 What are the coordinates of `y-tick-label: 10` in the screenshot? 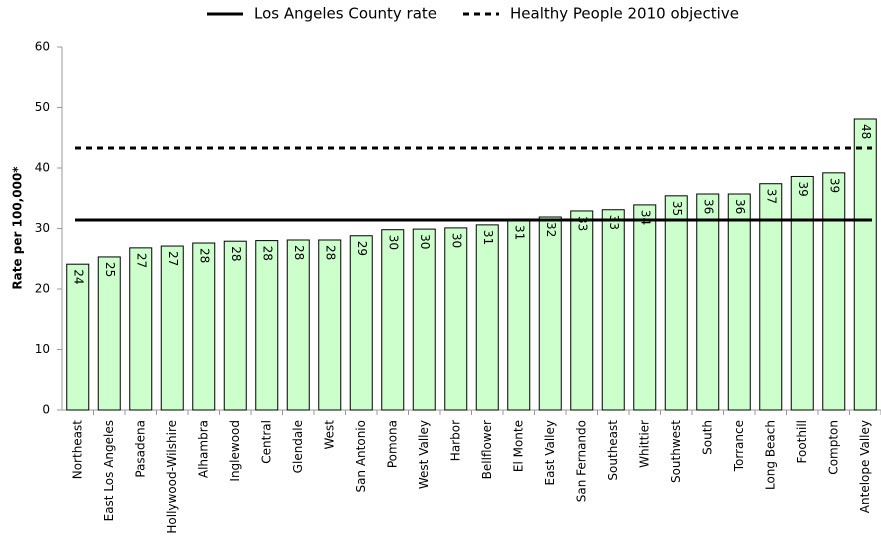 It's located at (42, 349).